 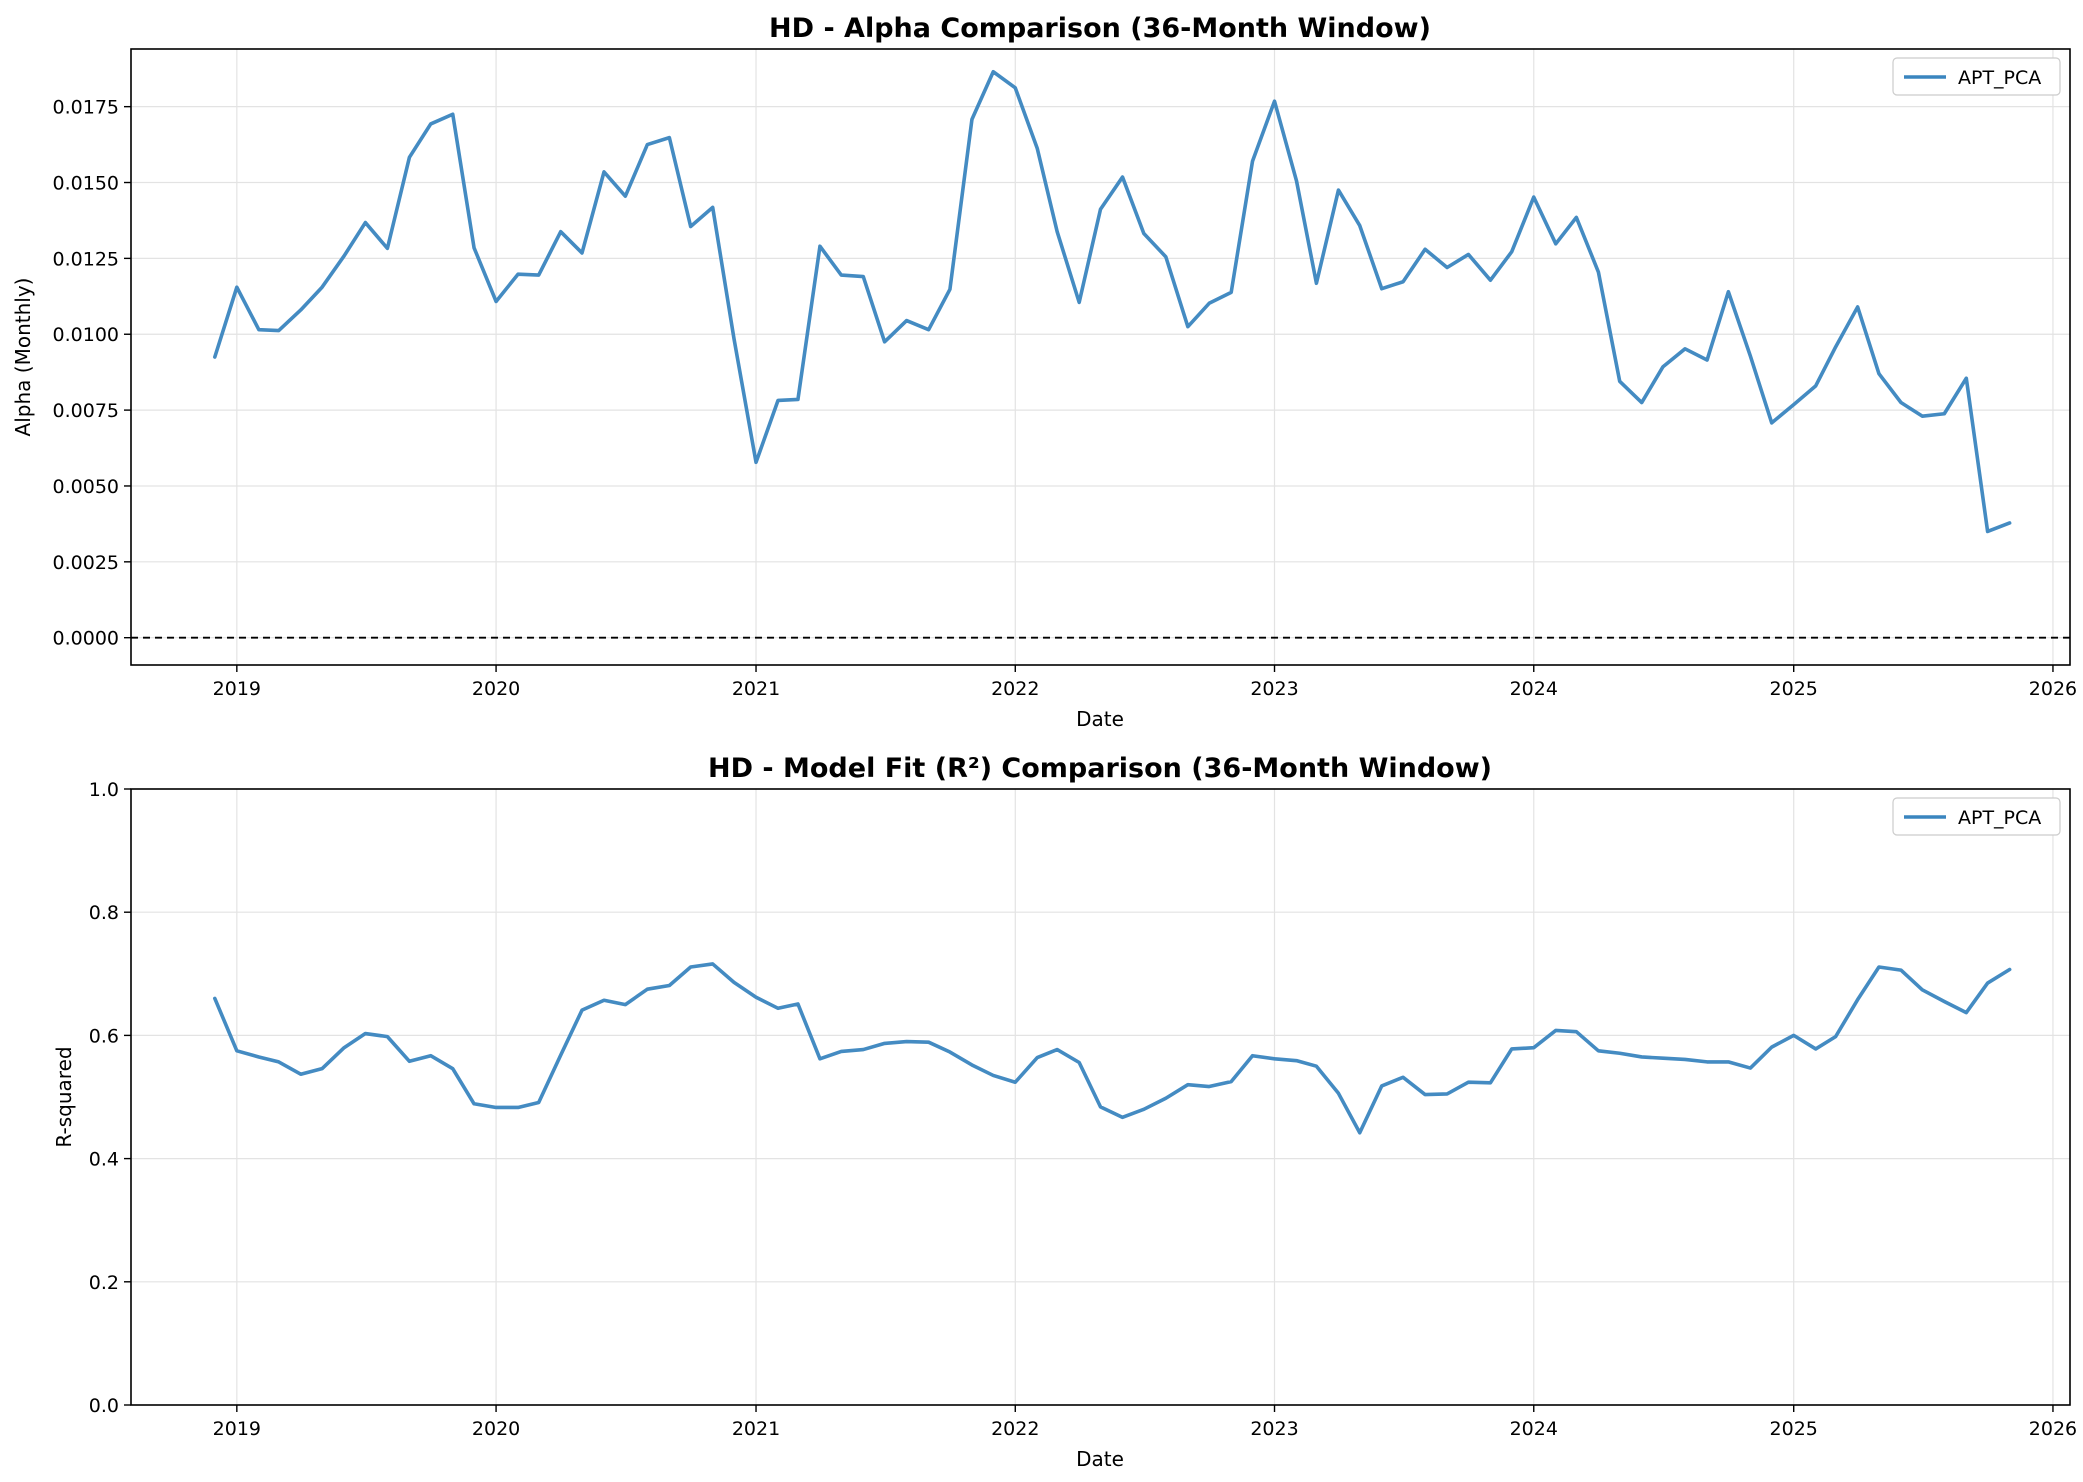 What do you see at coordinates (86, 259) in the screenshot?
I see `alpha-y-tick-label: 0.0125` at bounding box center [86, 259].